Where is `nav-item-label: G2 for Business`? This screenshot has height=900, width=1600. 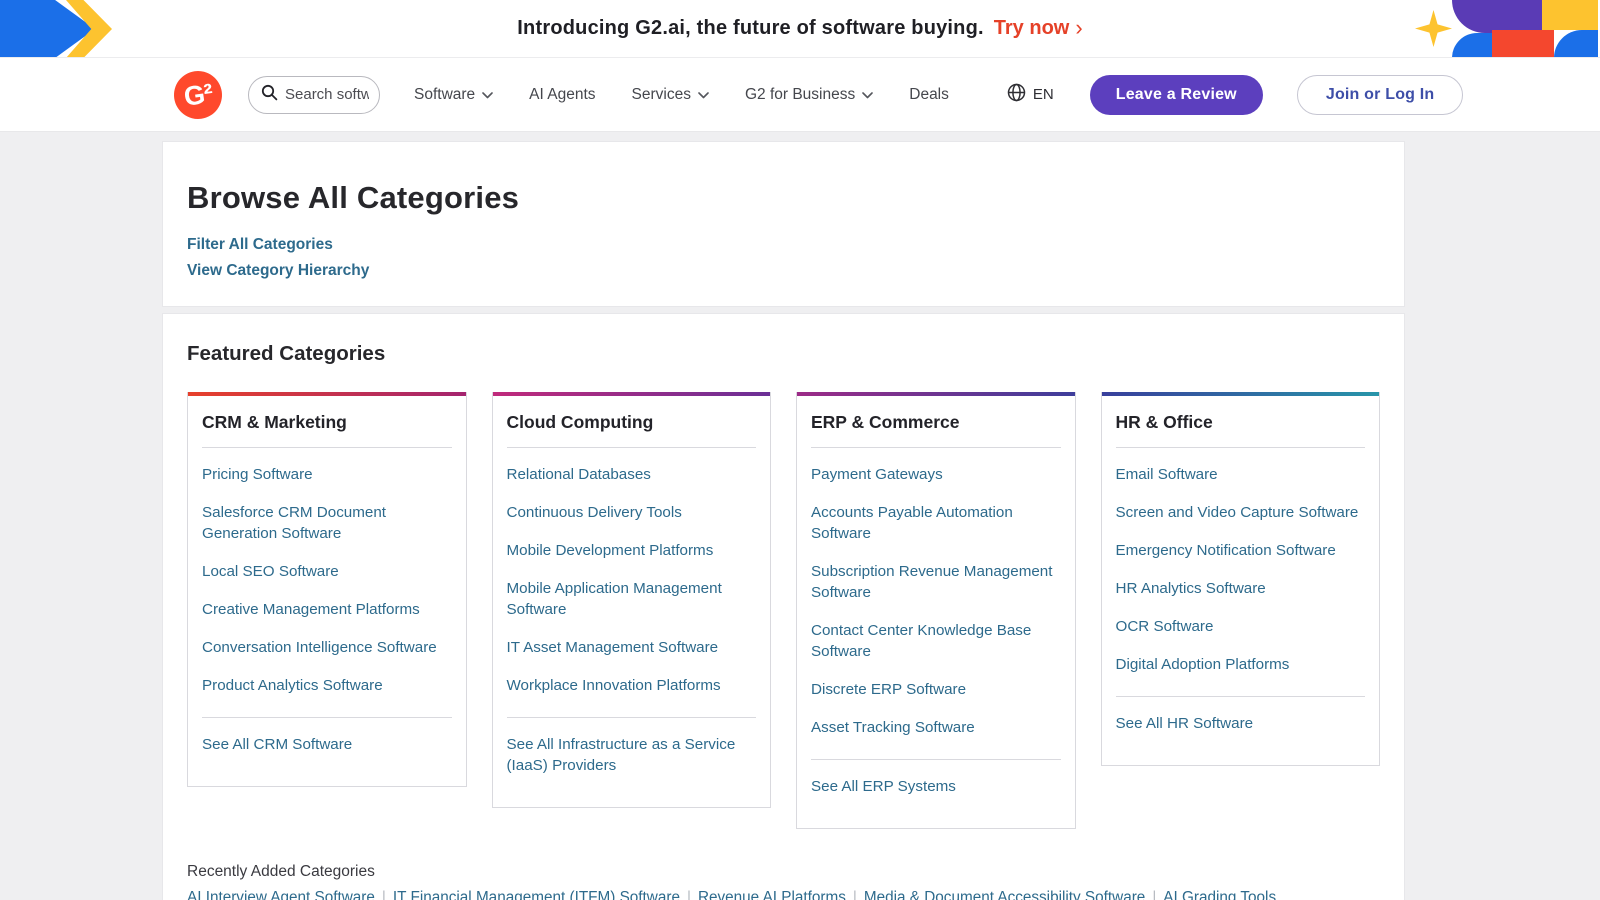
nav-item-label: G2 for Business is located at coordinates (800, 94).